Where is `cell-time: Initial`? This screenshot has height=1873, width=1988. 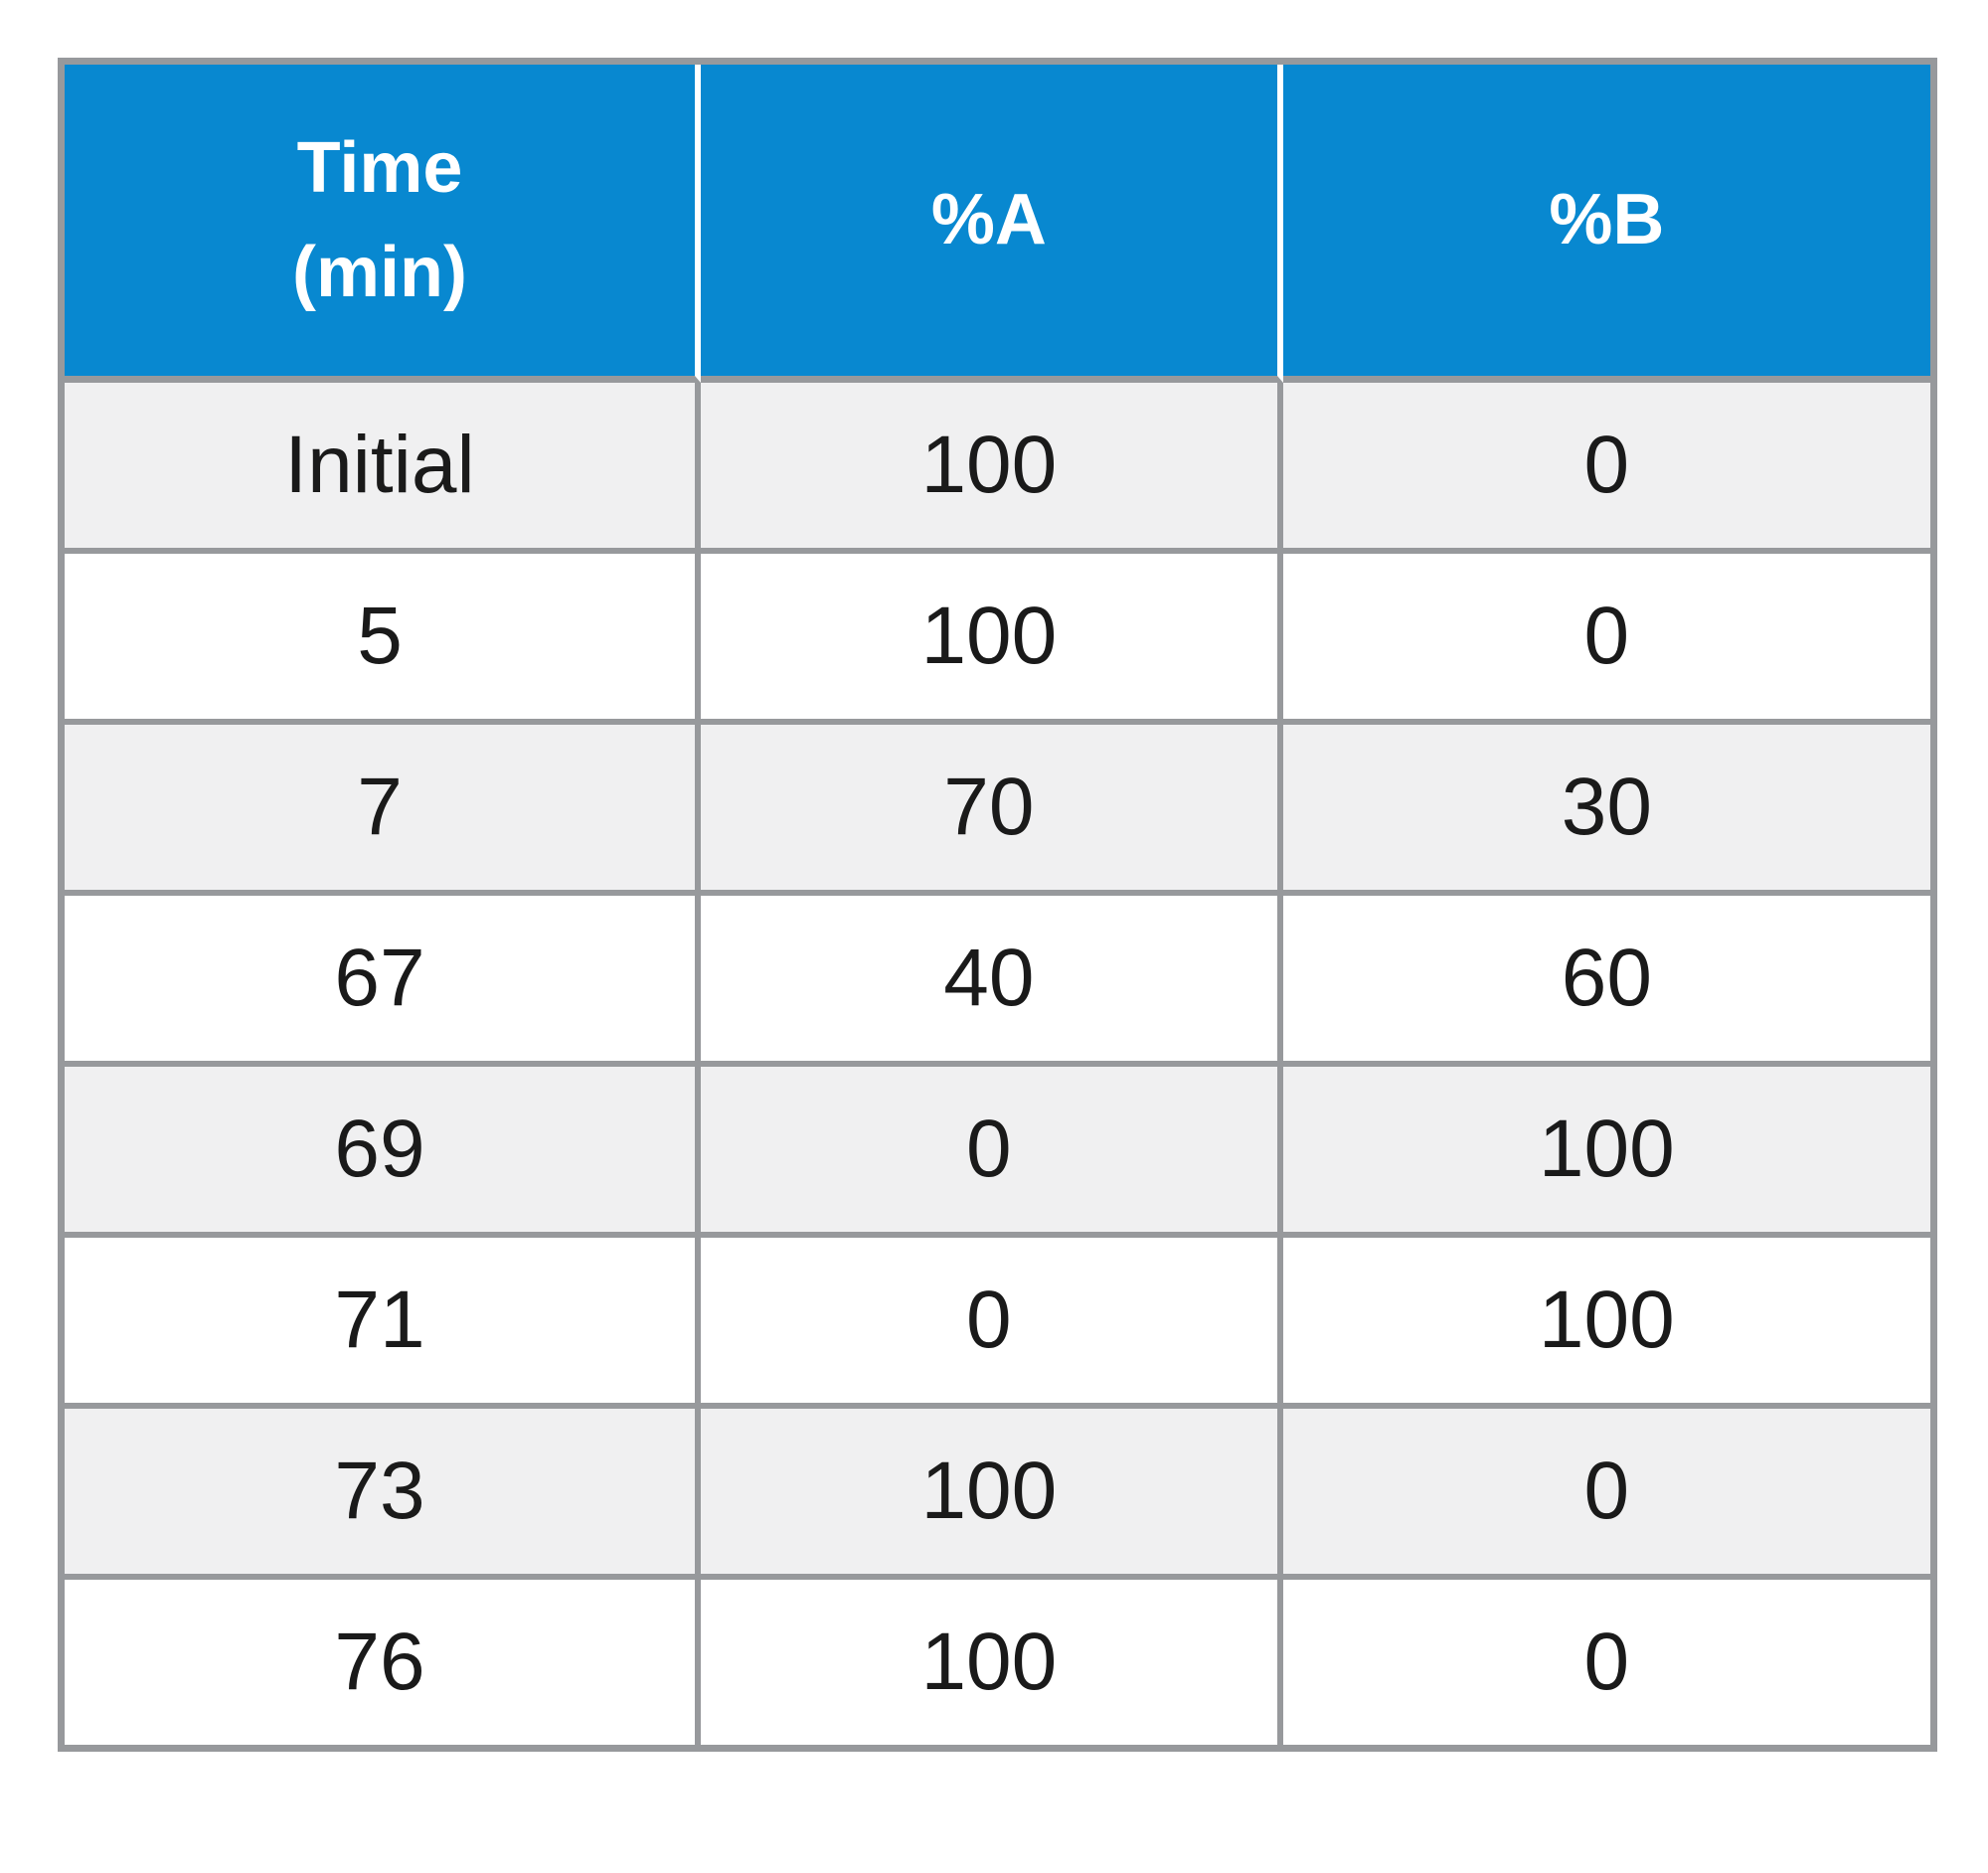 cell-time: Initial is located at coordinates (383, 468).